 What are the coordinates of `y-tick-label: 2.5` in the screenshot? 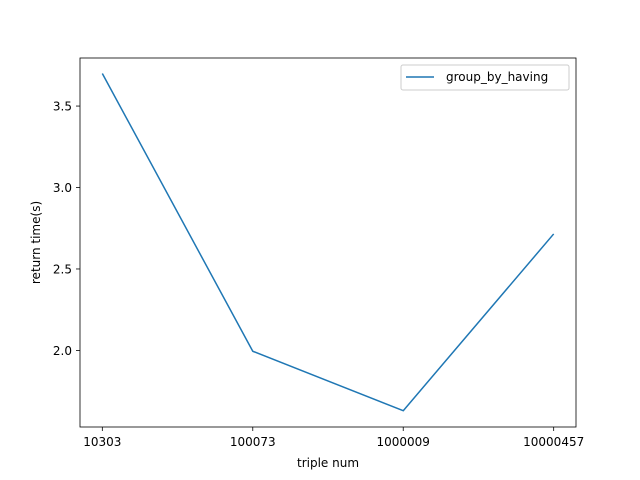 It's located at (62, 269).